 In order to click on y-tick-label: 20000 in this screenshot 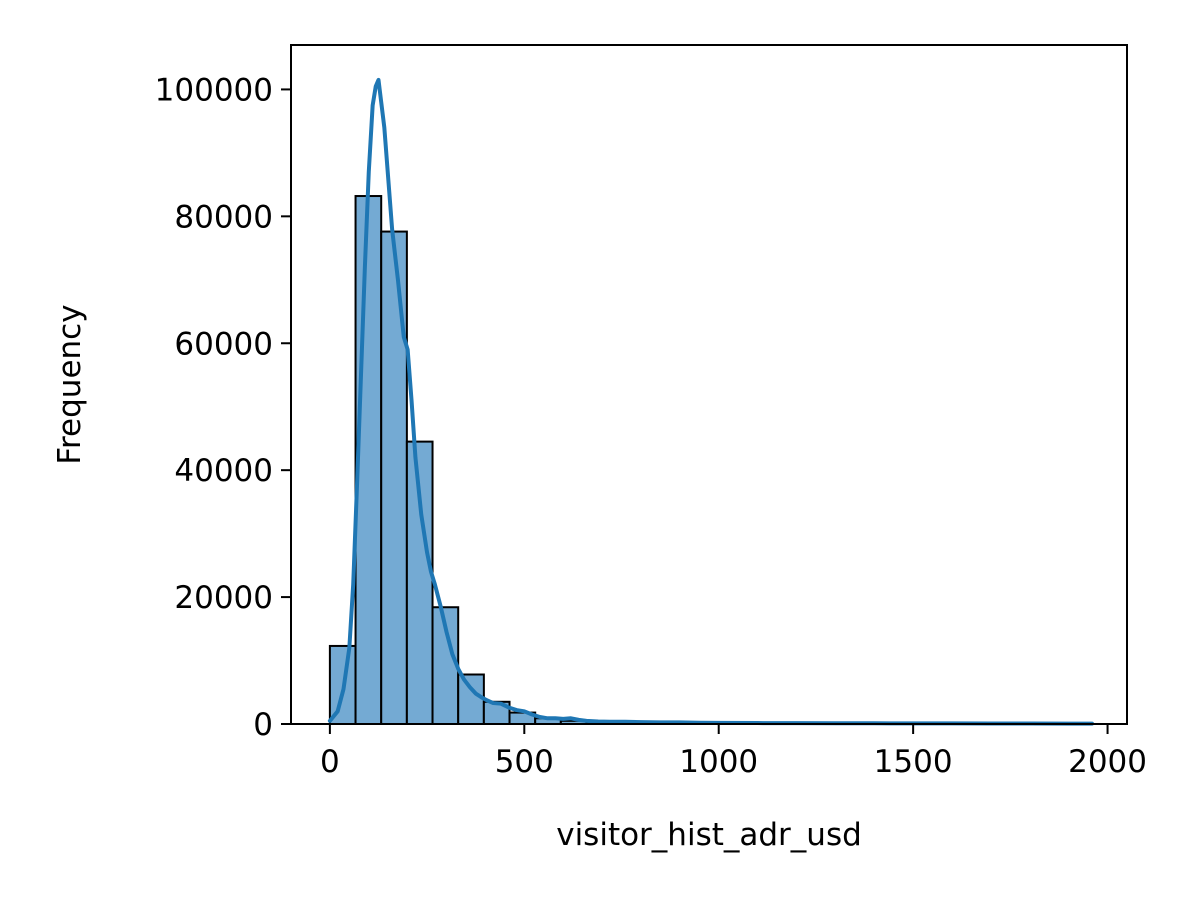, I will do `click(223, 598)`.